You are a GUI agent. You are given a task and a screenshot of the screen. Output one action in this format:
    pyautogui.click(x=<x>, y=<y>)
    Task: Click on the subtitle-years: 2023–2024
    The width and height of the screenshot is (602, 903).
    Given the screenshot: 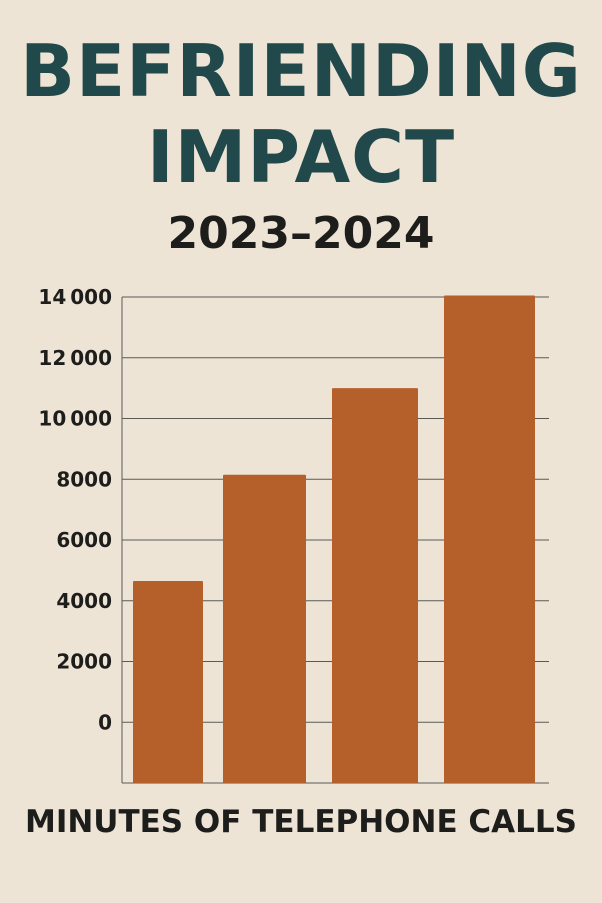 What is the action you would take?
    pyautogui.click(x=301, y=233)
    